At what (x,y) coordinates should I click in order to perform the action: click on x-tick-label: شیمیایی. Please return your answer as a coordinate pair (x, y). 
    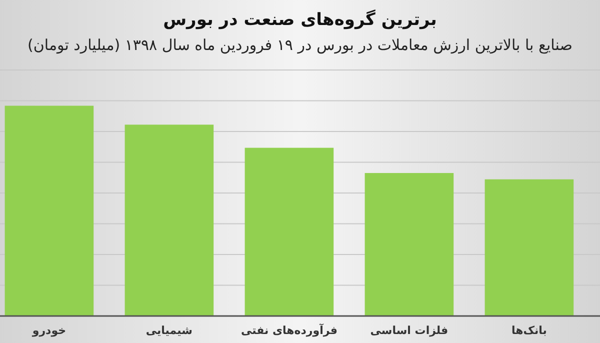
    Looking at the image, I should click on (169, 330).